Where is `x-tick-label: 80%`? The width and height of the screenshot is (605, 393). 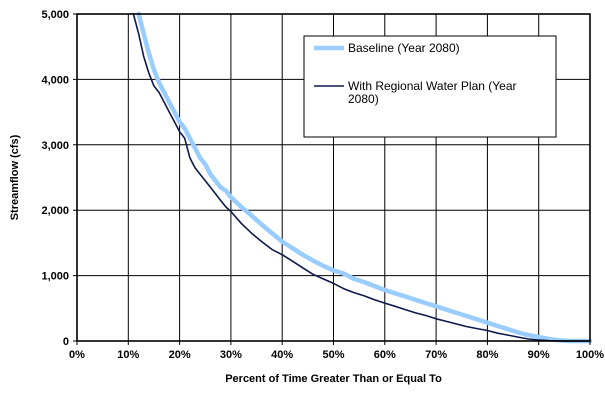
x-tick-label: 80% is located at coordinates (487, 355).